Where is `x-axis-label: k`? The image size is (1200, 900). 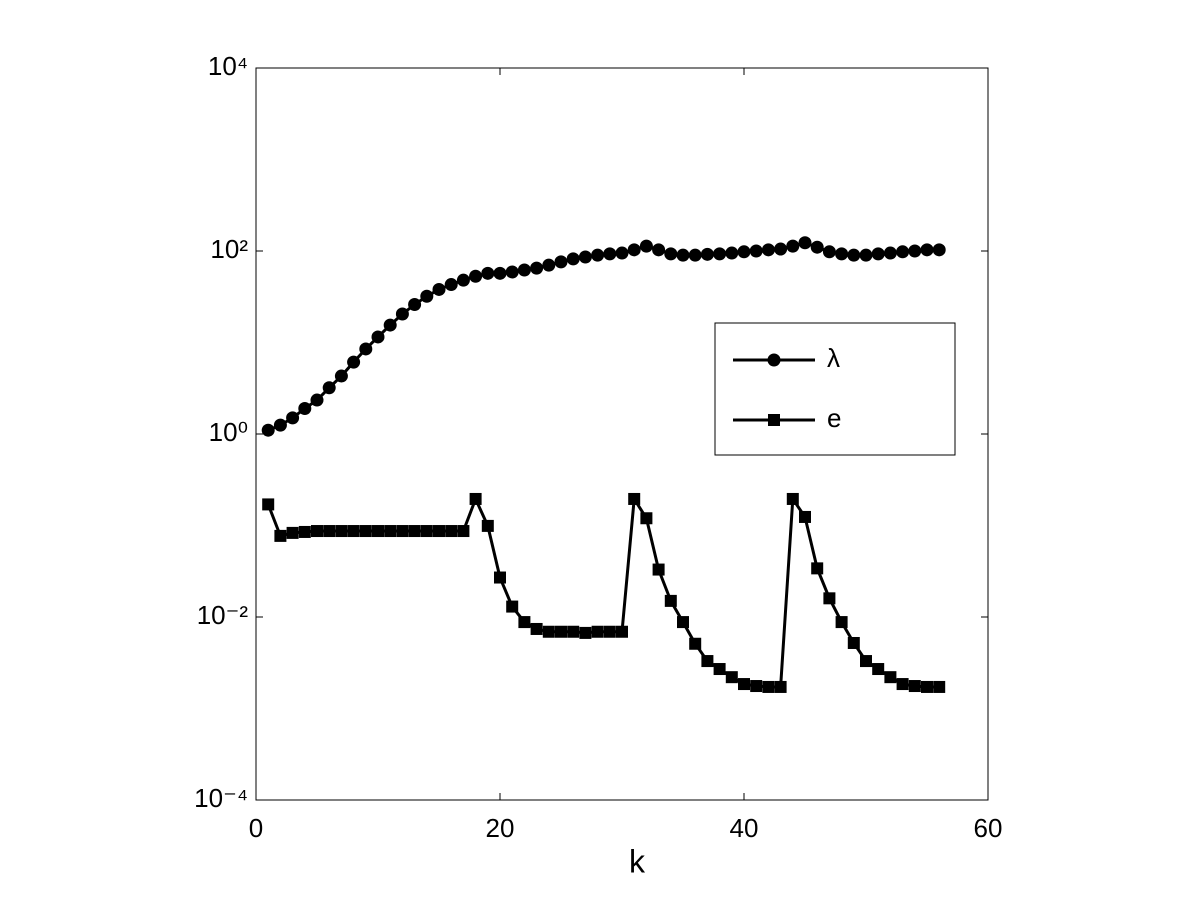 x-axis-label: k is located at coordinates (637, 861).